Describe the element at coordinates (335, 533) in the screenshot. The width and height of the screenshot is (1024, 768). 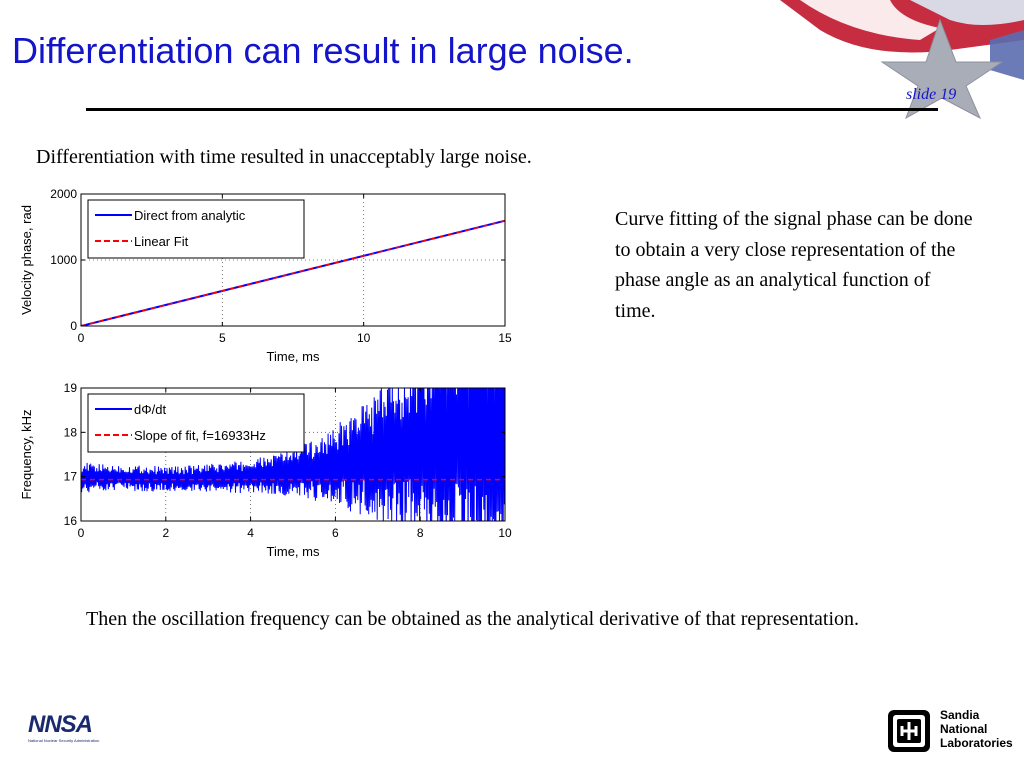
I see `x-tick-label: 6` at that location.